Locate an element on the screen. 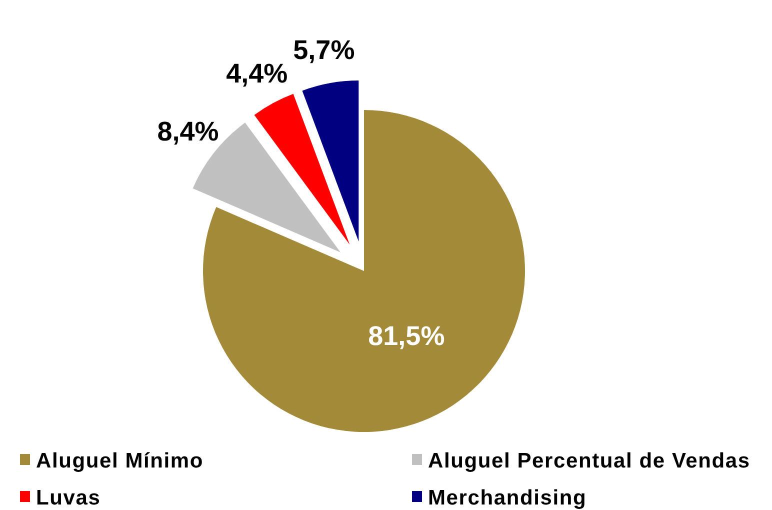 This screenshot has height=510, width=772. legend-label: Aluguel Percentual de Vendas is located at coordinates (589, 460).